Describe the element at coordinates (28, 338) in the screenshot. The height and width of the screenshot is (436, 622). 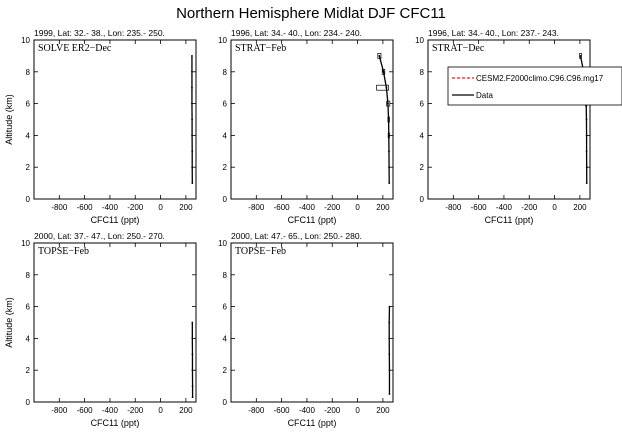
I see `y-tick-label: 4` at that location.